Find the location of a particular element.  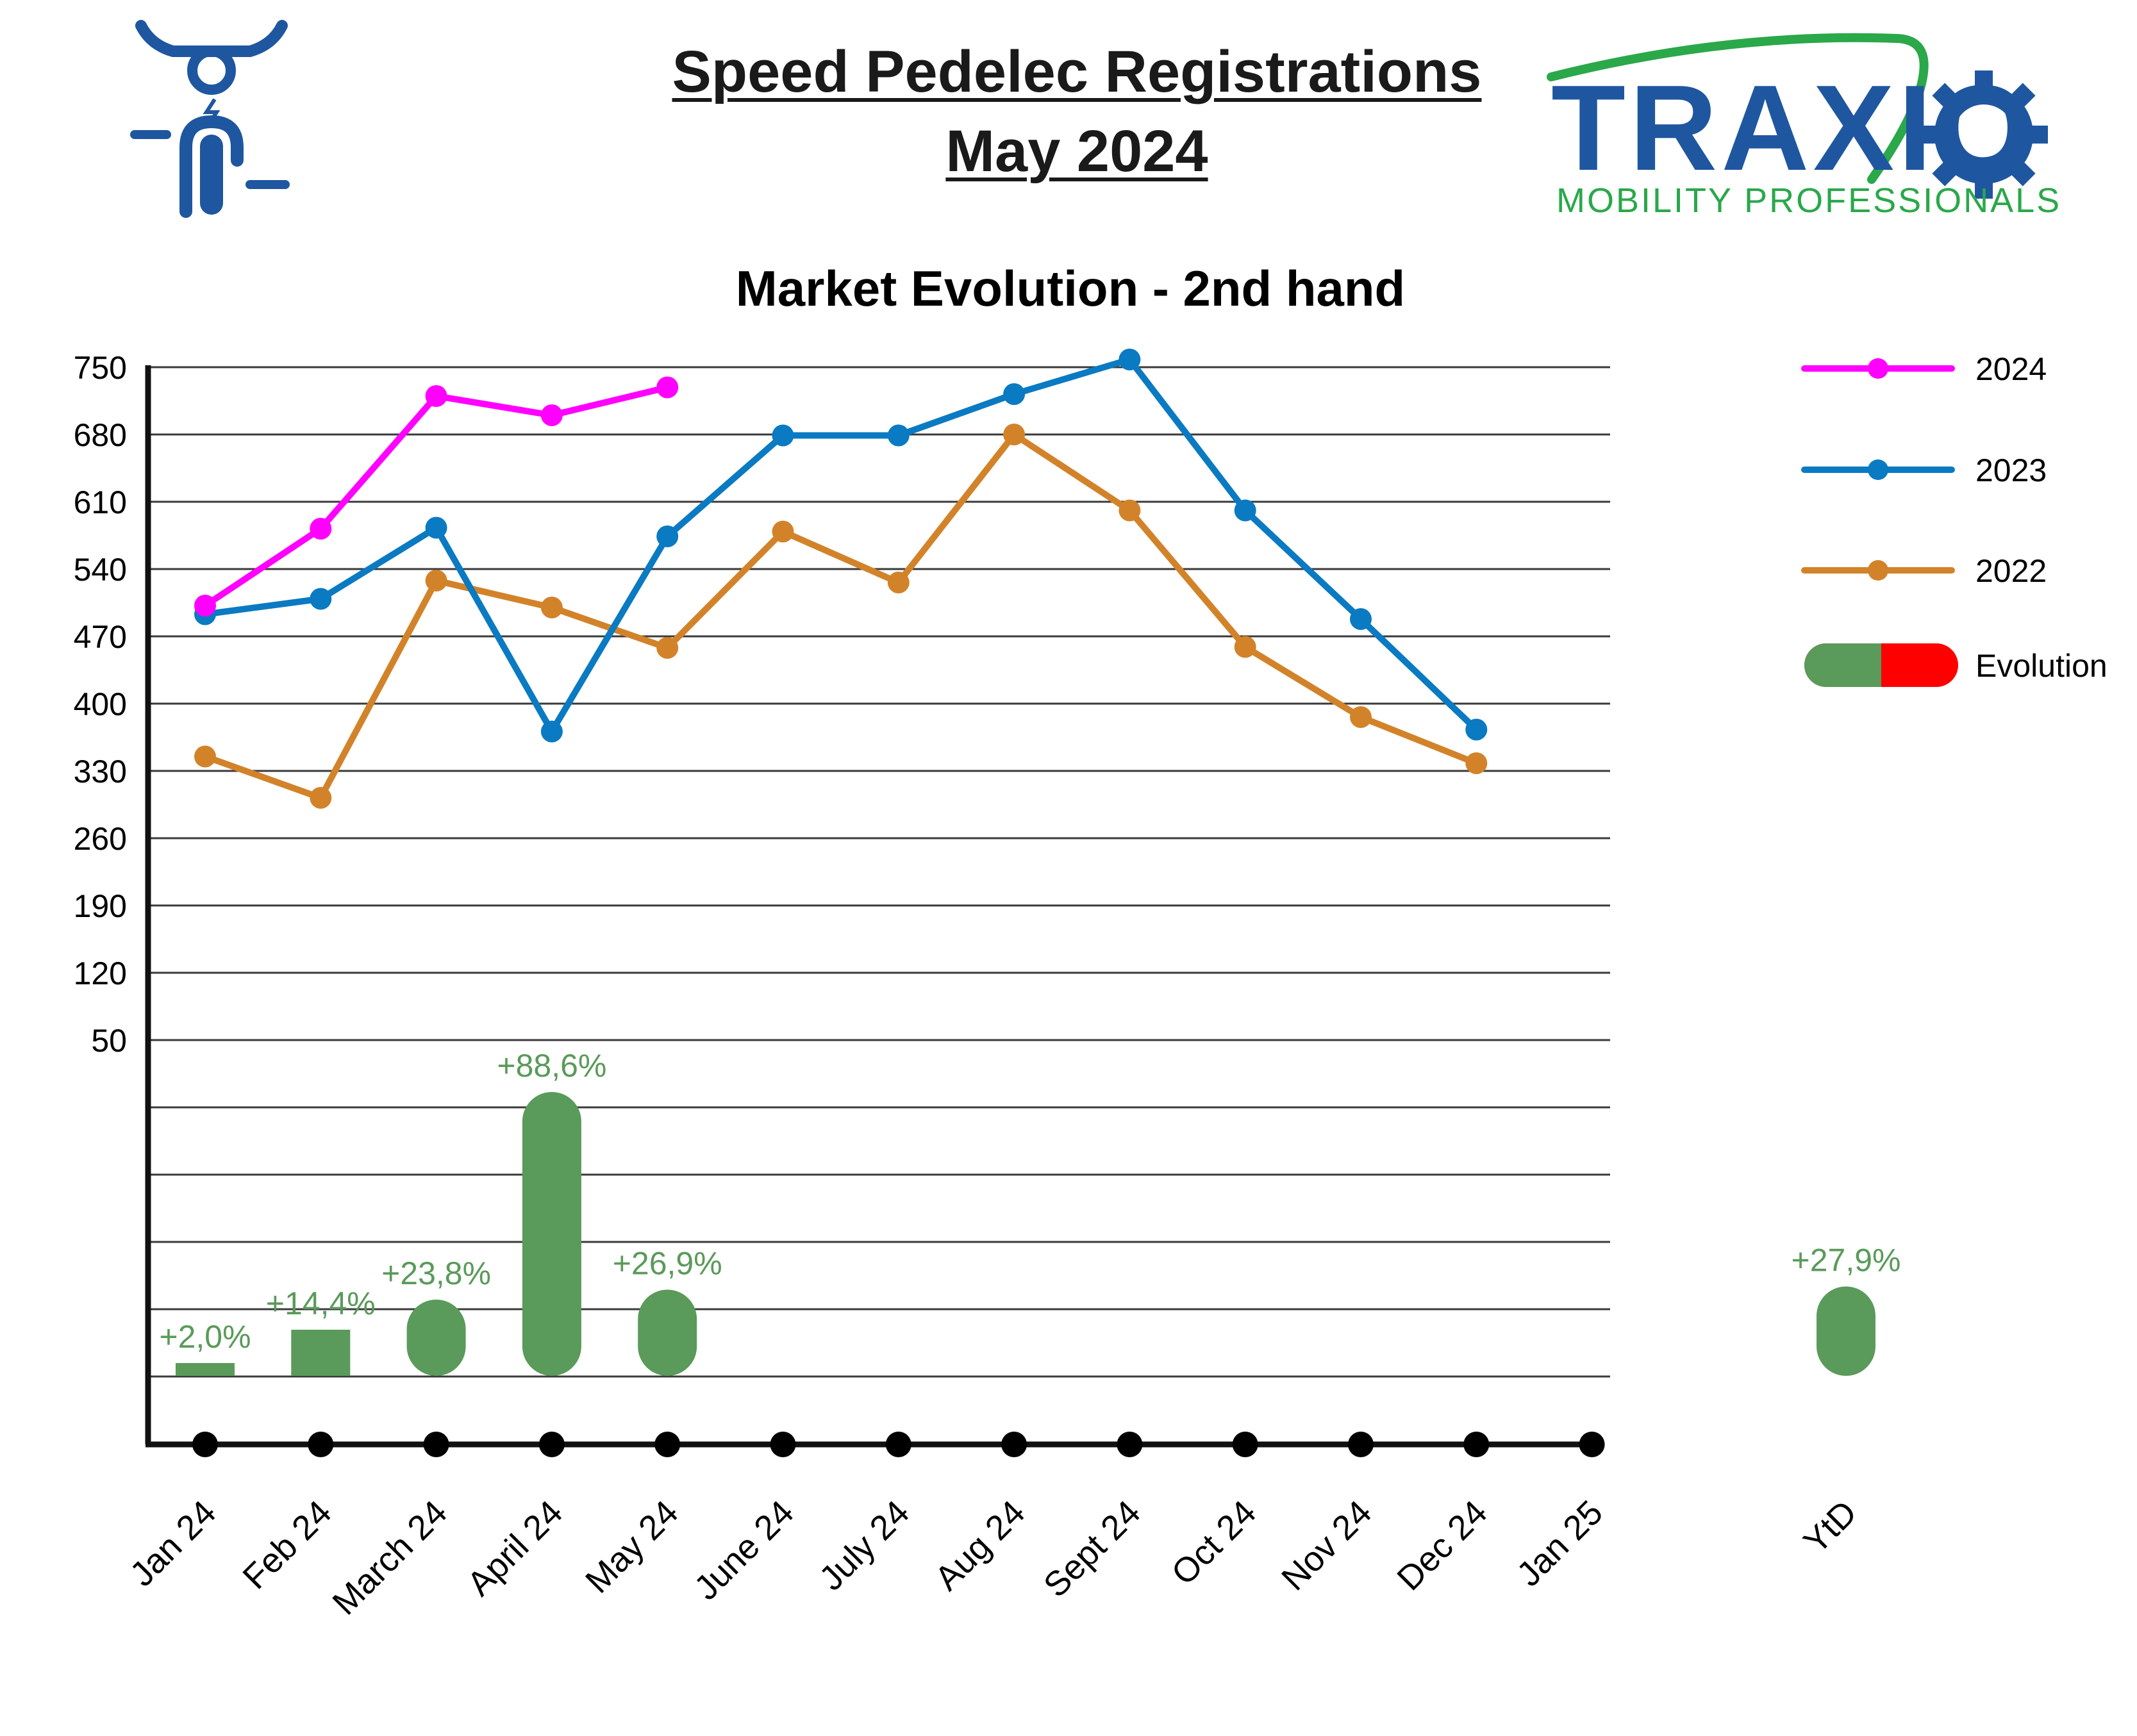

y-tick-label: 260 is located at coordinates (101, 839).